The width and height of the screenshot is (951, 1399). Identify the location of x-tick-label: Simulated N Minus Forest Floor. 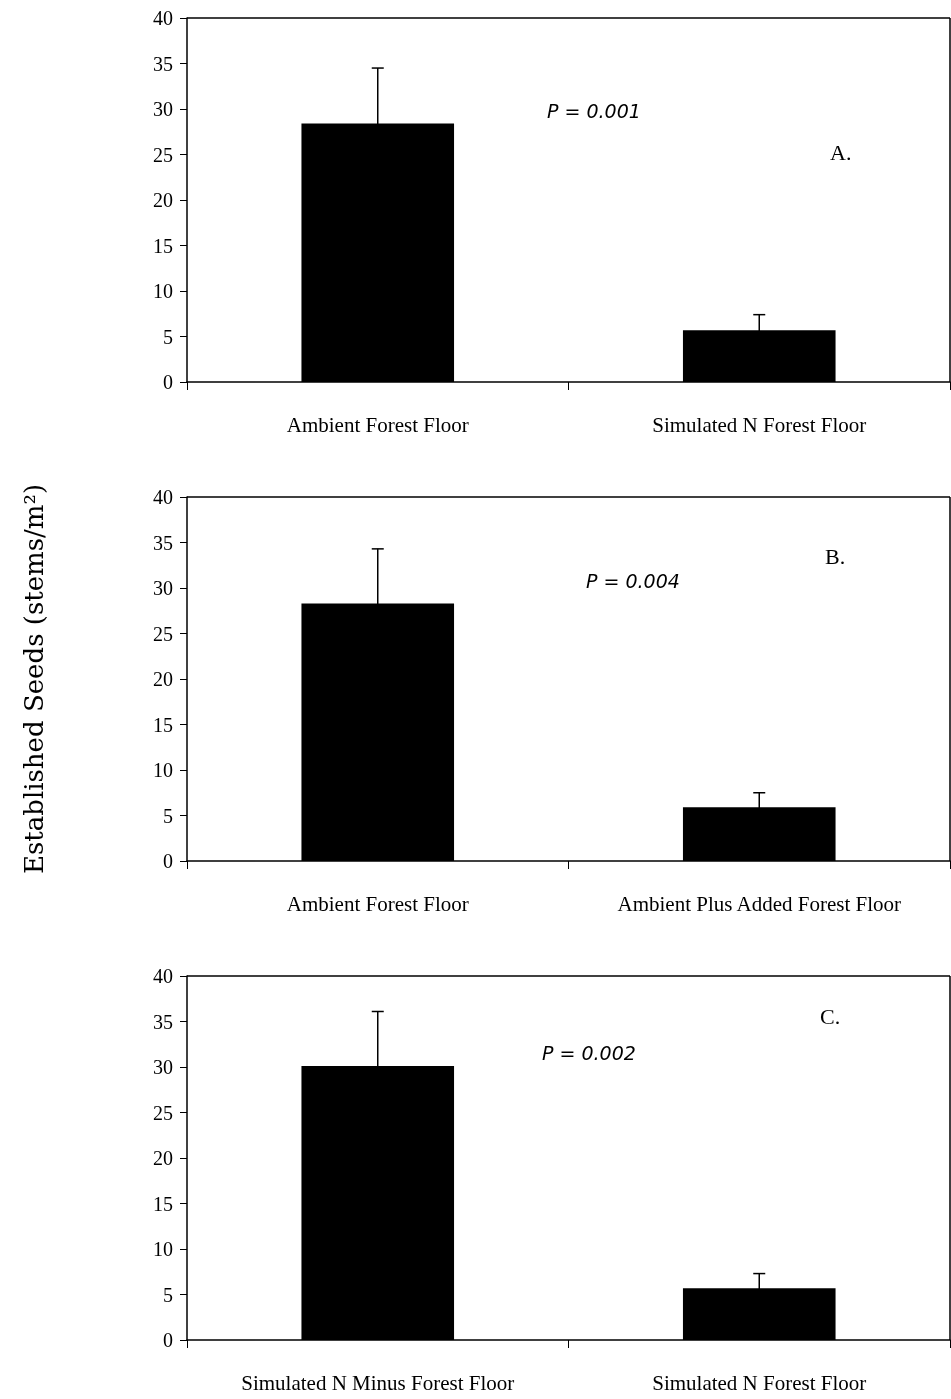
(378, 1382).